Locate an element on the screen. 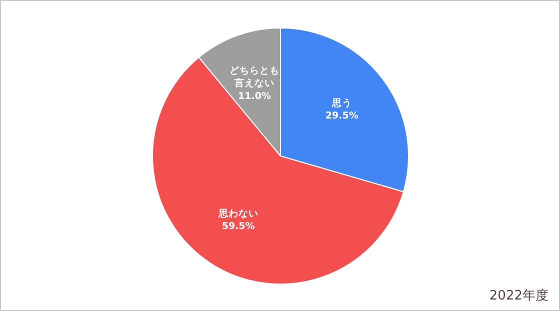 The image size is (560, 311). text: 2022年度 is located at coordinates (519, 296).